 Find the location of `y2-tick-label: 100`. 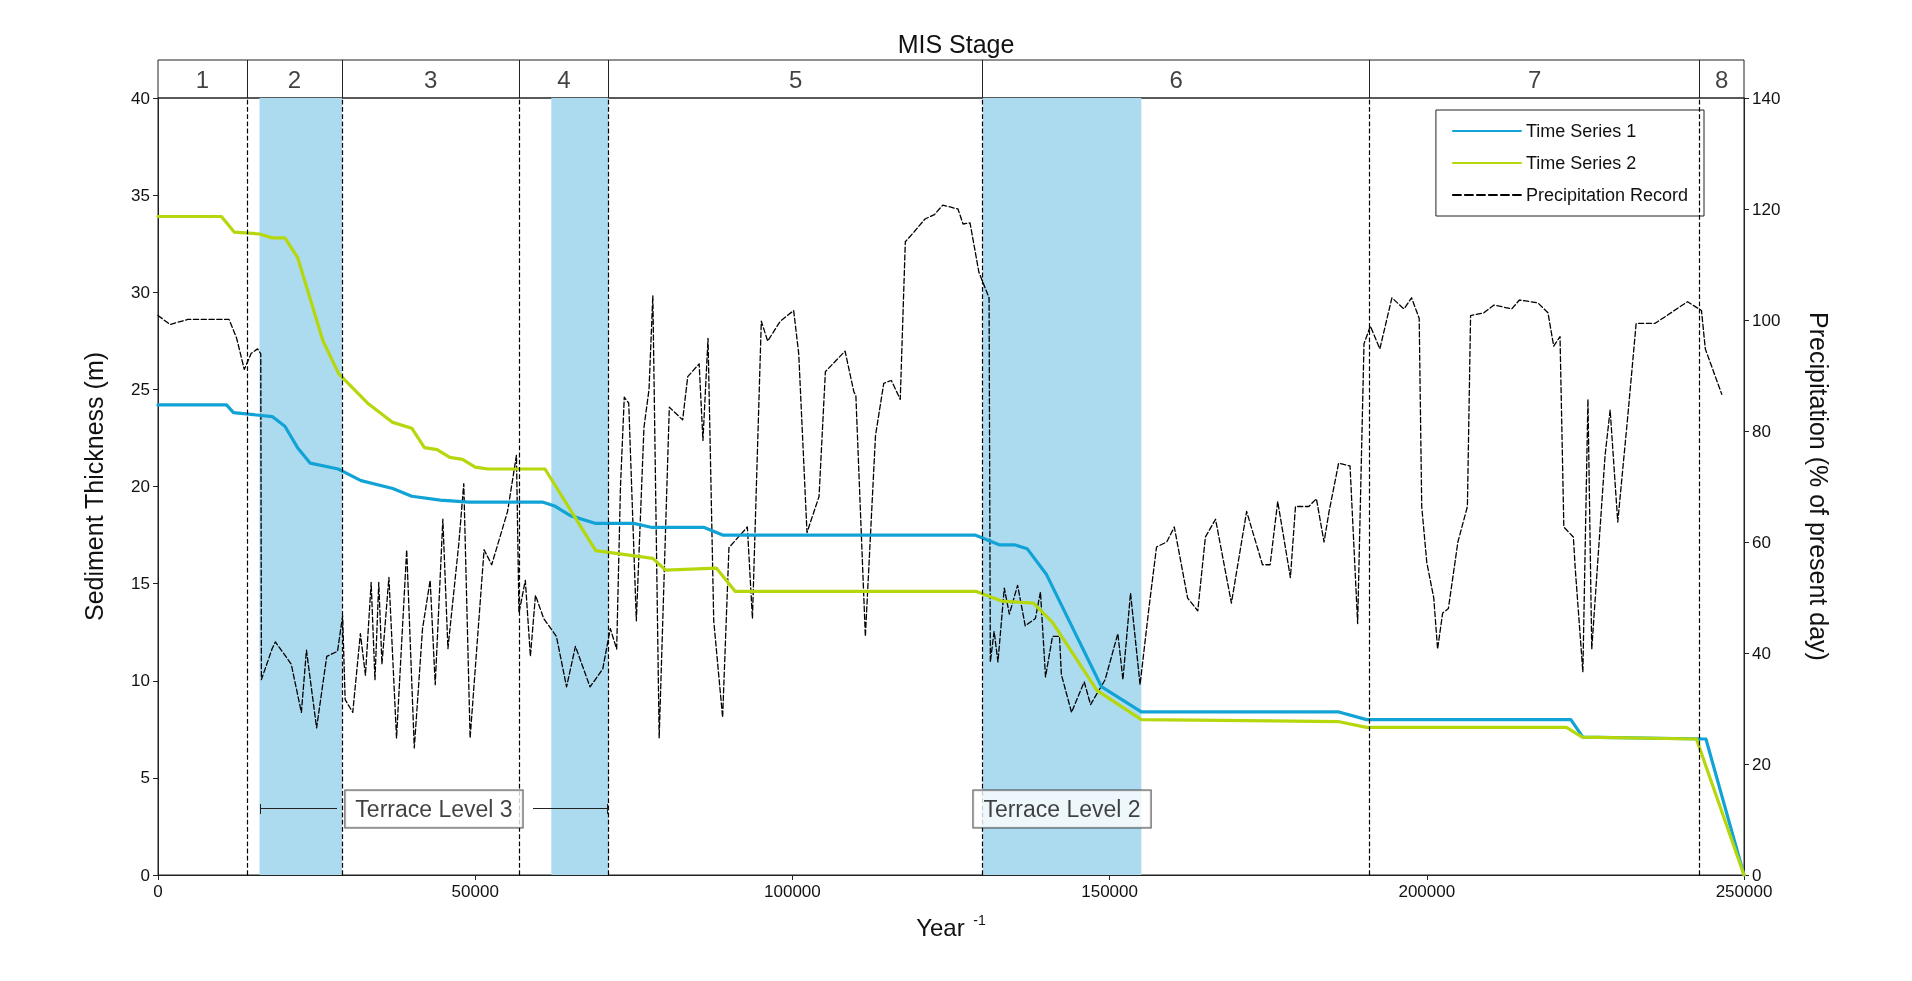

y2-tick-label: 100 is located at coordinates (1766, 320).